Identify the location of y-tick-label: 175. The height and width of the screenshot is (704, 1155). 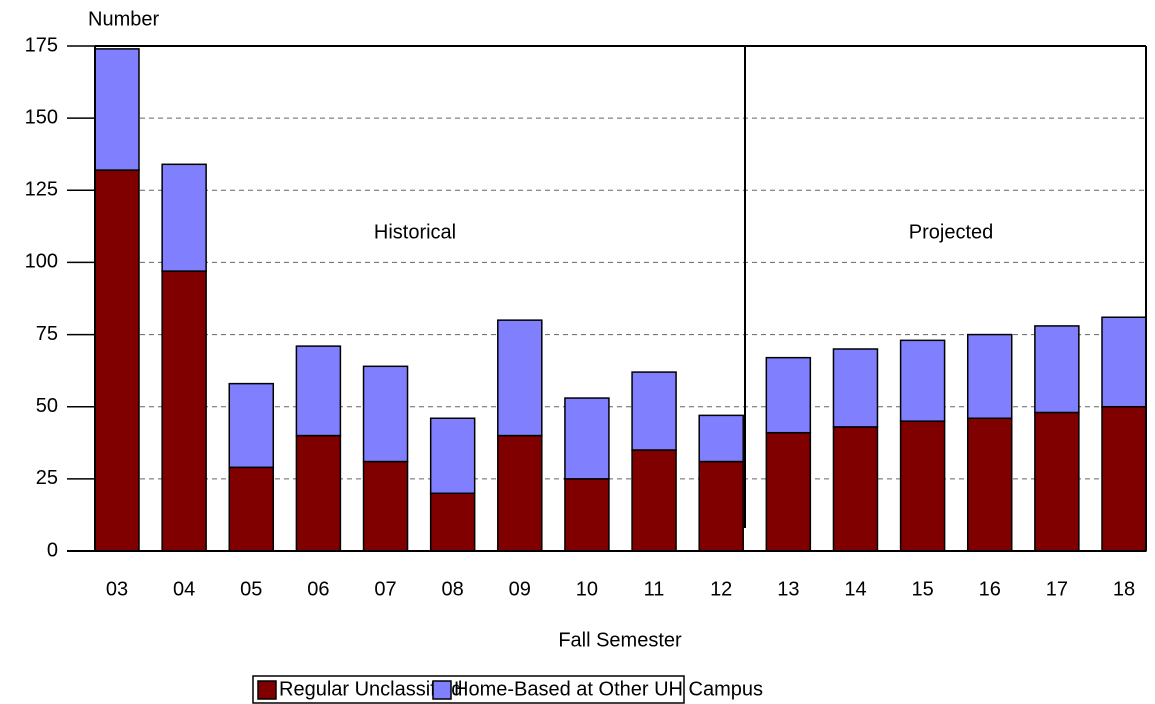
(41, 45).